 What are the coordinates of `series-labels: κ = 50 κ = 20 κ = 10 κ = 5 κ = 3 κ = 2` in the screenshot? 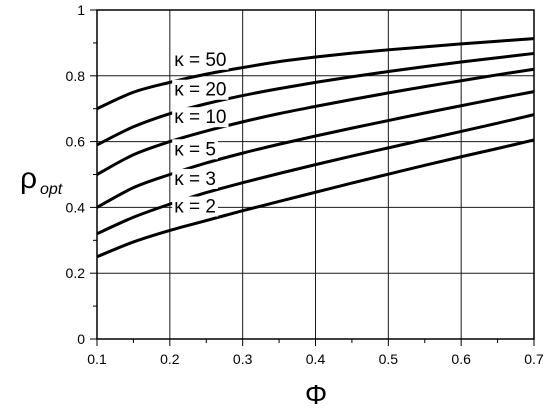 It's located at (200, 133).